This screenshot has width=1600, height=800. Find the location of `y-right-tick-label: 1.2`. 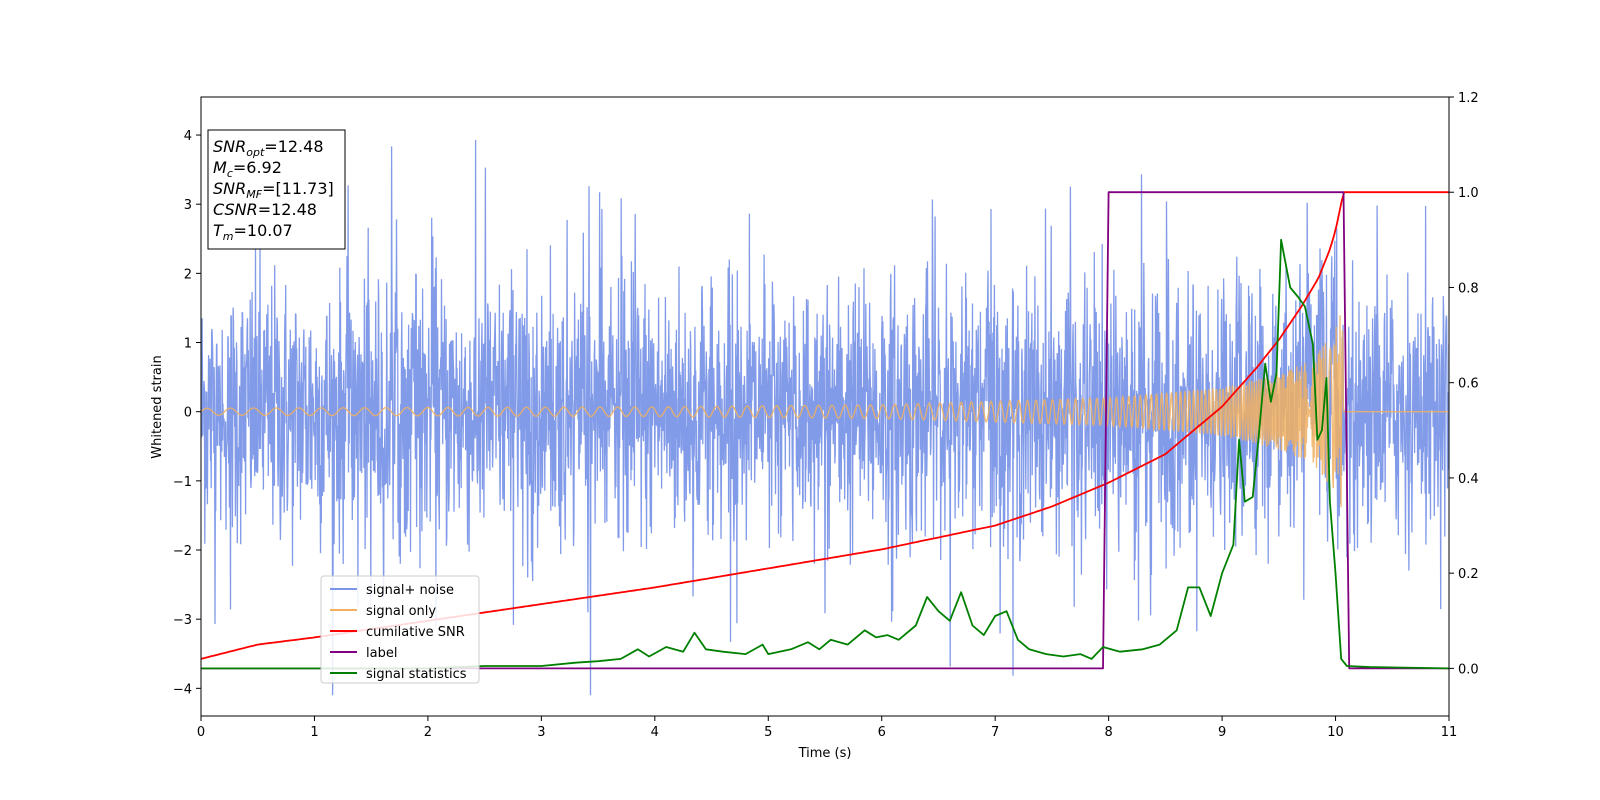

y-right-tick-label: 1.2 is located at coordinates (1468, 98).